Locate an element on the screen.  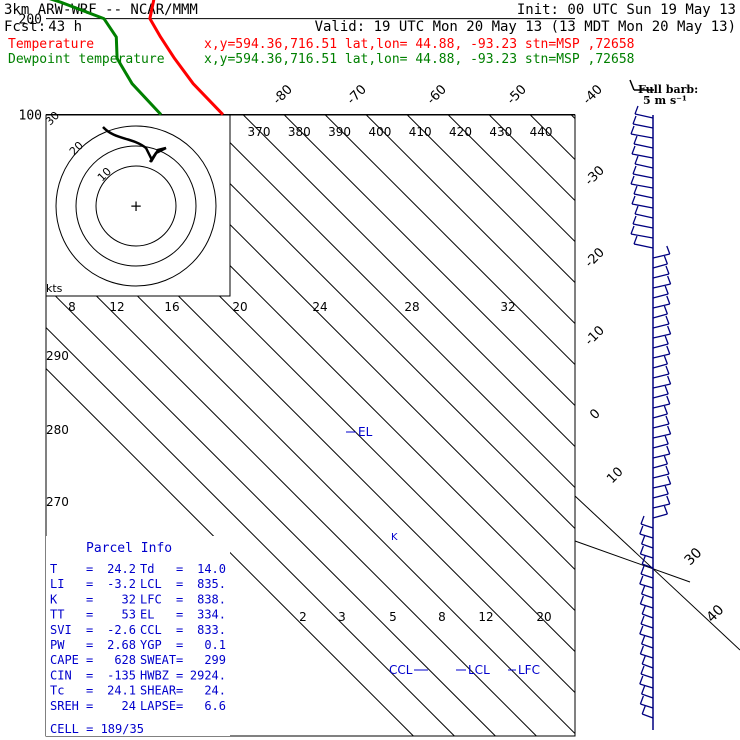
isotherm-label: -40 is located at coordinates (593, 95).